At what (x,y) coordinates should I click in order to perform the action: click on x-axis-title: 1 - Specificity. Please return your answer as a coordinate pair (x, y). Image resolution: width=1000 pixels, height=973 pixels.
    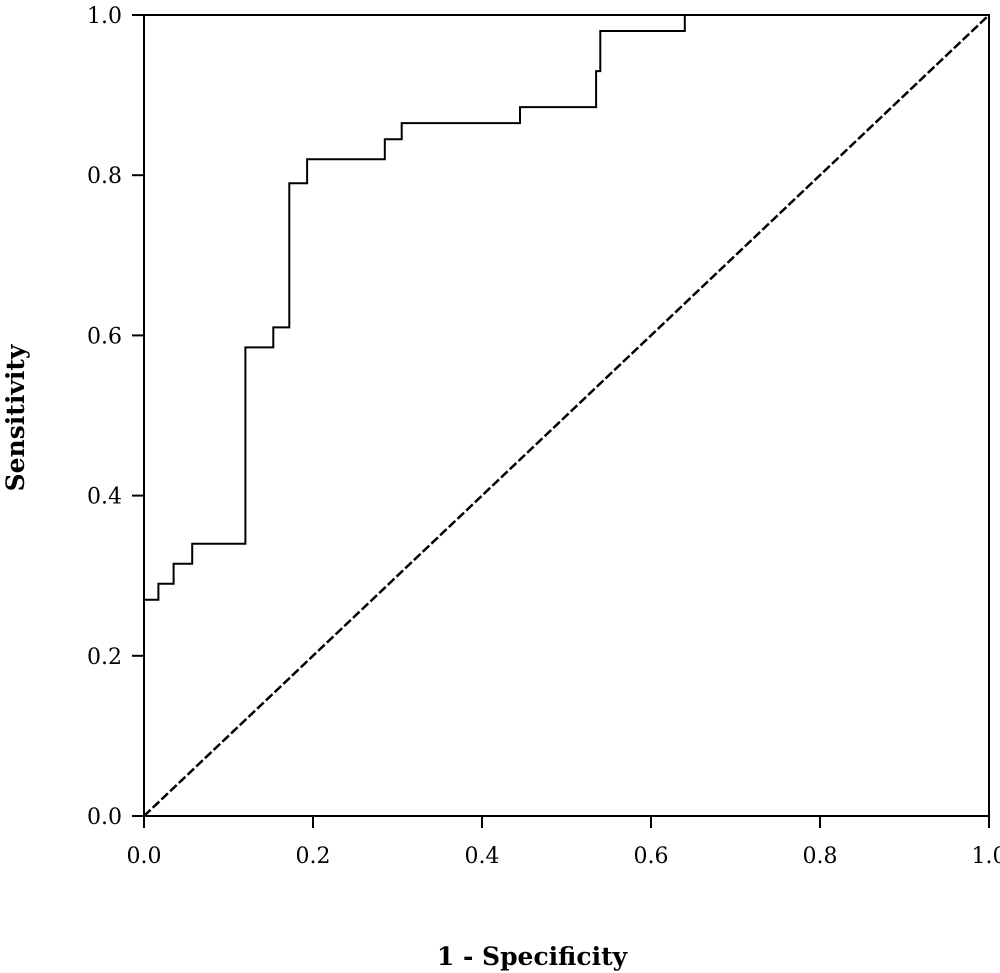
    Looking at the image, I should click on (533, 956).